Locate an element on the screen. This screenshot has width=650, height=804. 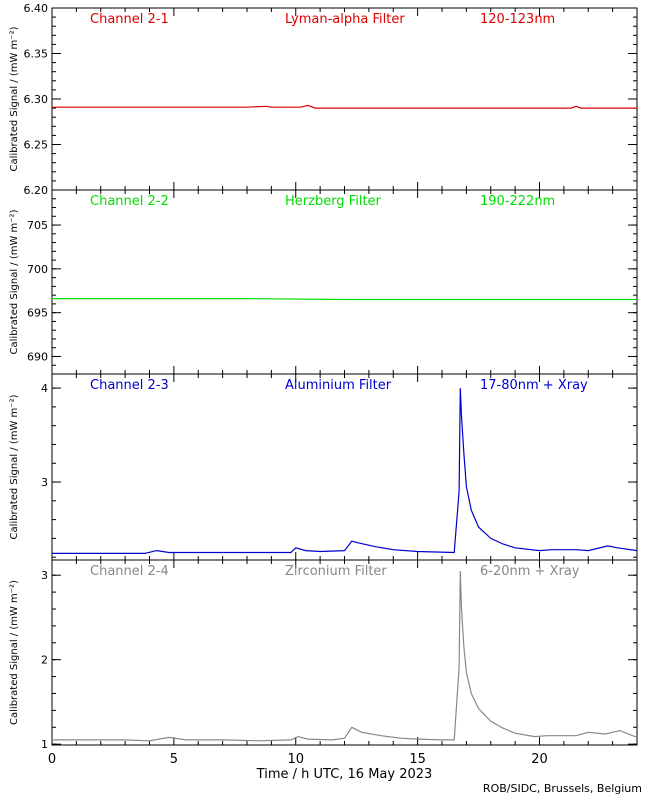
y-tick-label: 2 is located at coordinates (44, 660).